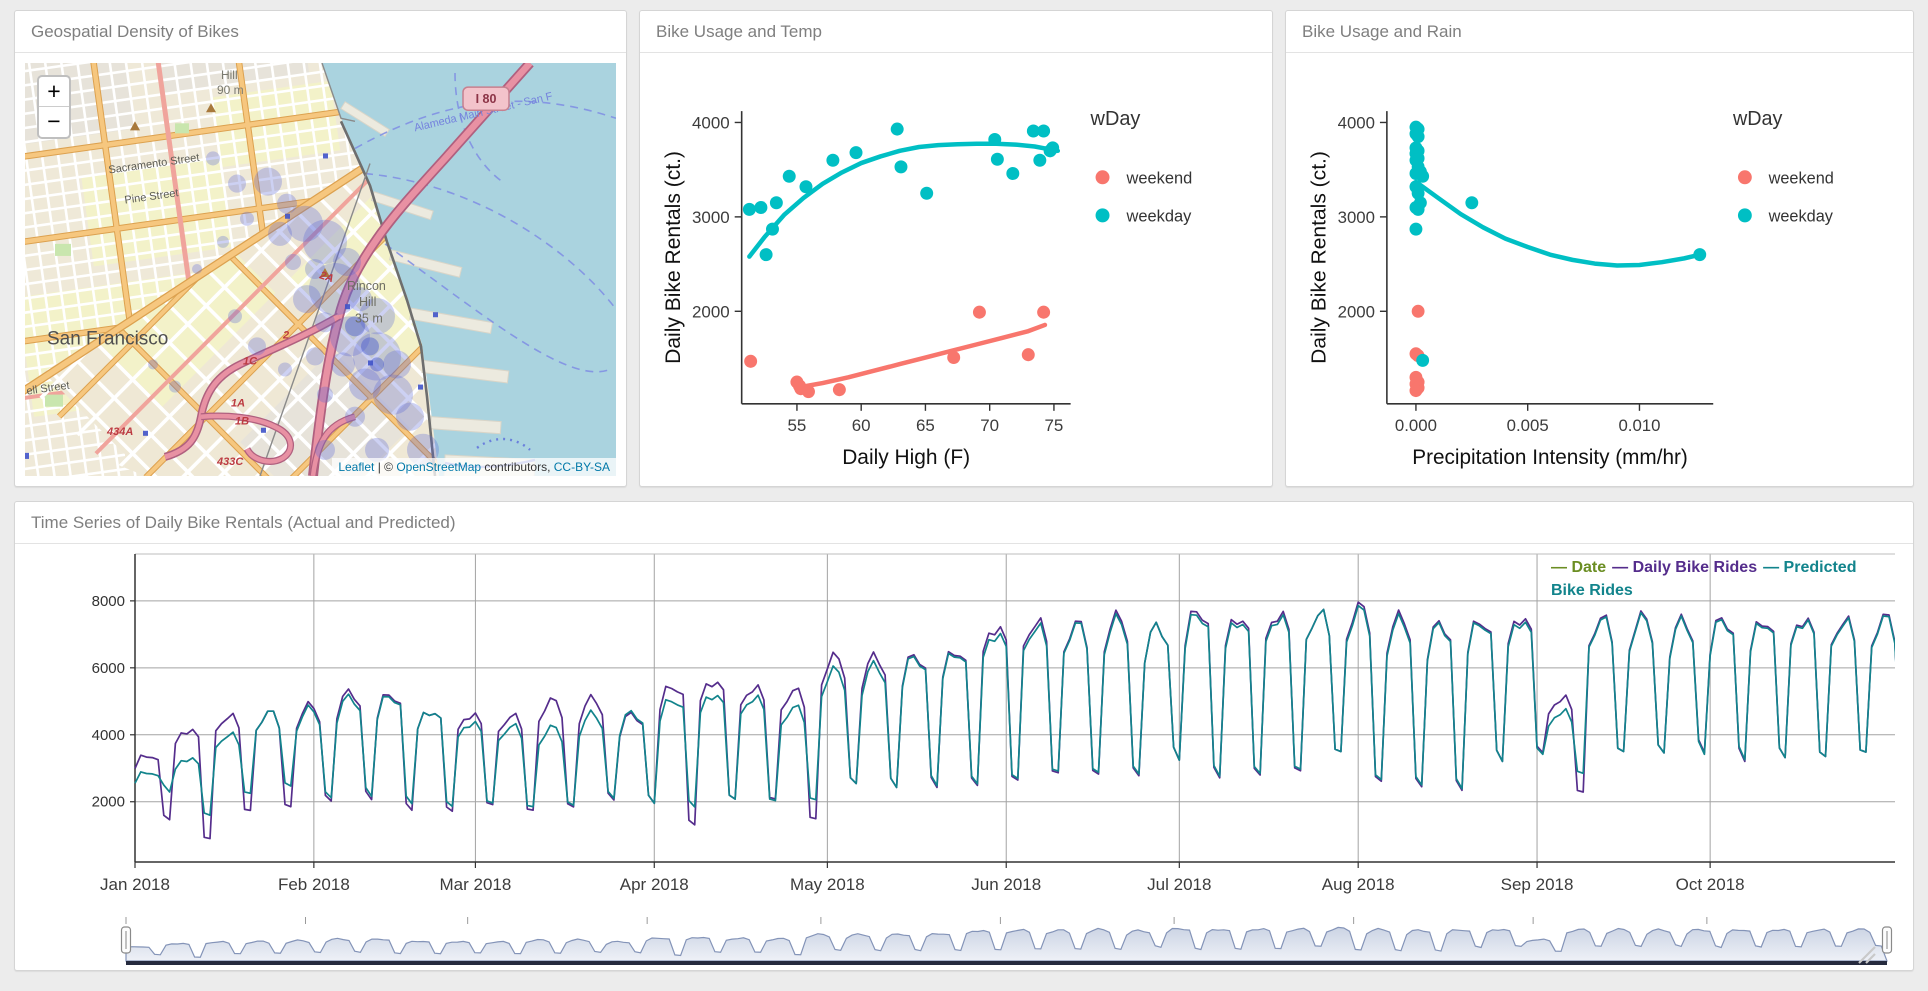  Describe the element at coordinates (1710, 884) in the screenshot. I see `x-tick-label: Oct 2018` at that location.